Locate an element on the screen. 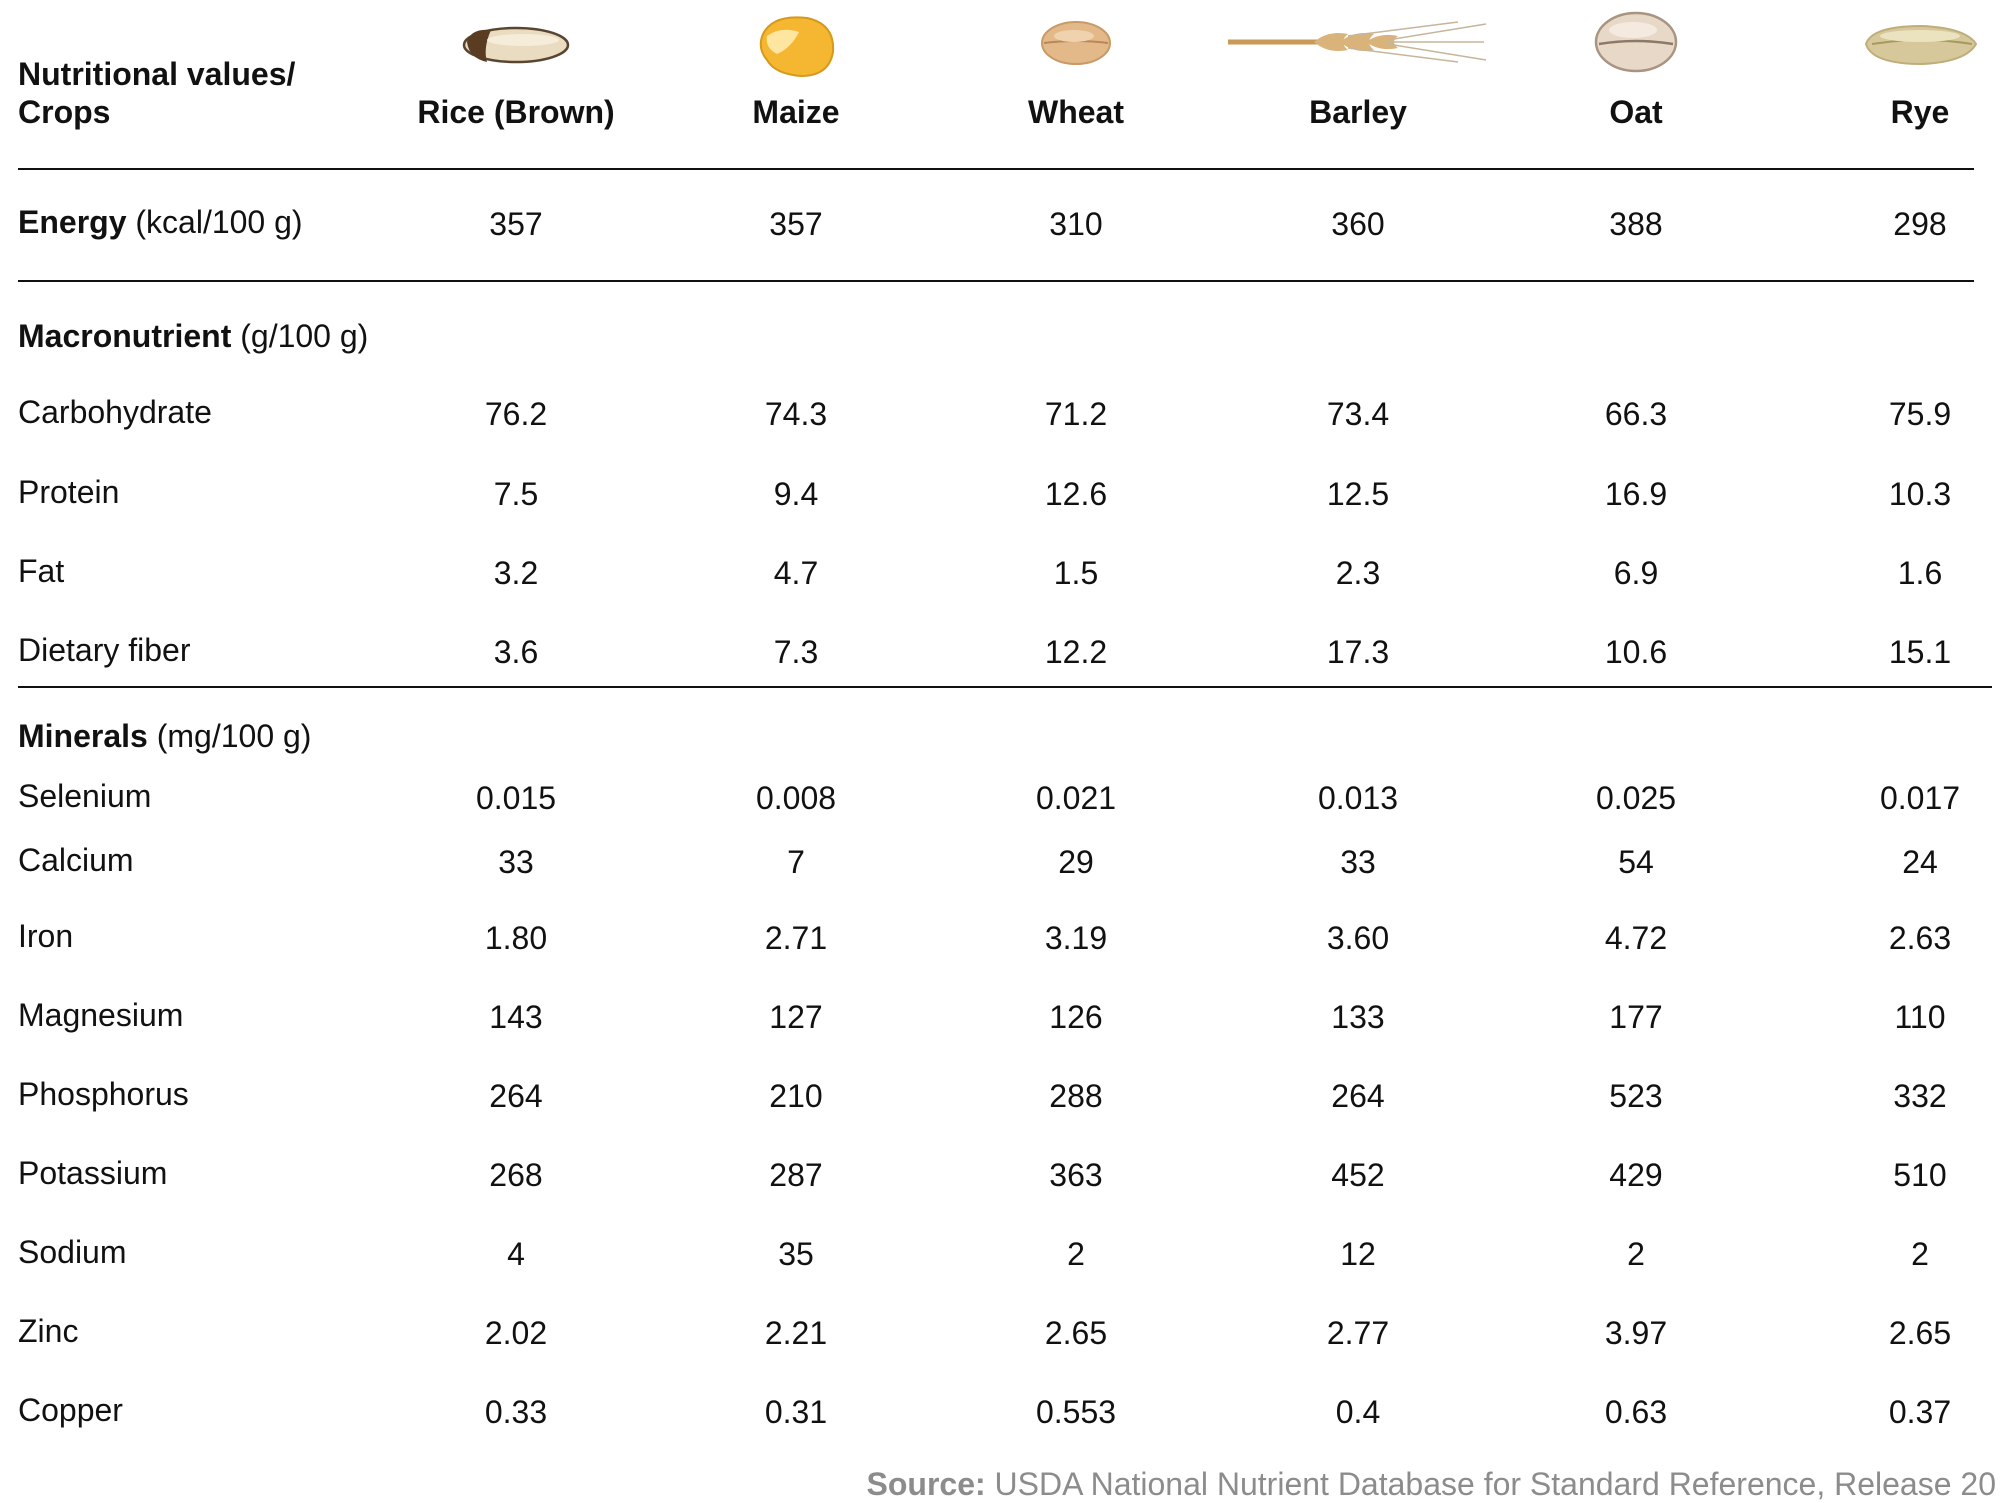 The image size is (2000, 1503). mineral-value-cell: 12 is located at coordinates (1358, 1254).